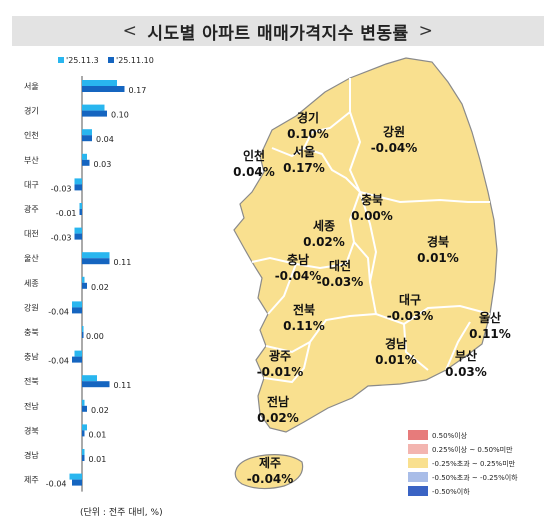  I want to click on category-label: 충남, so click(31, 357).